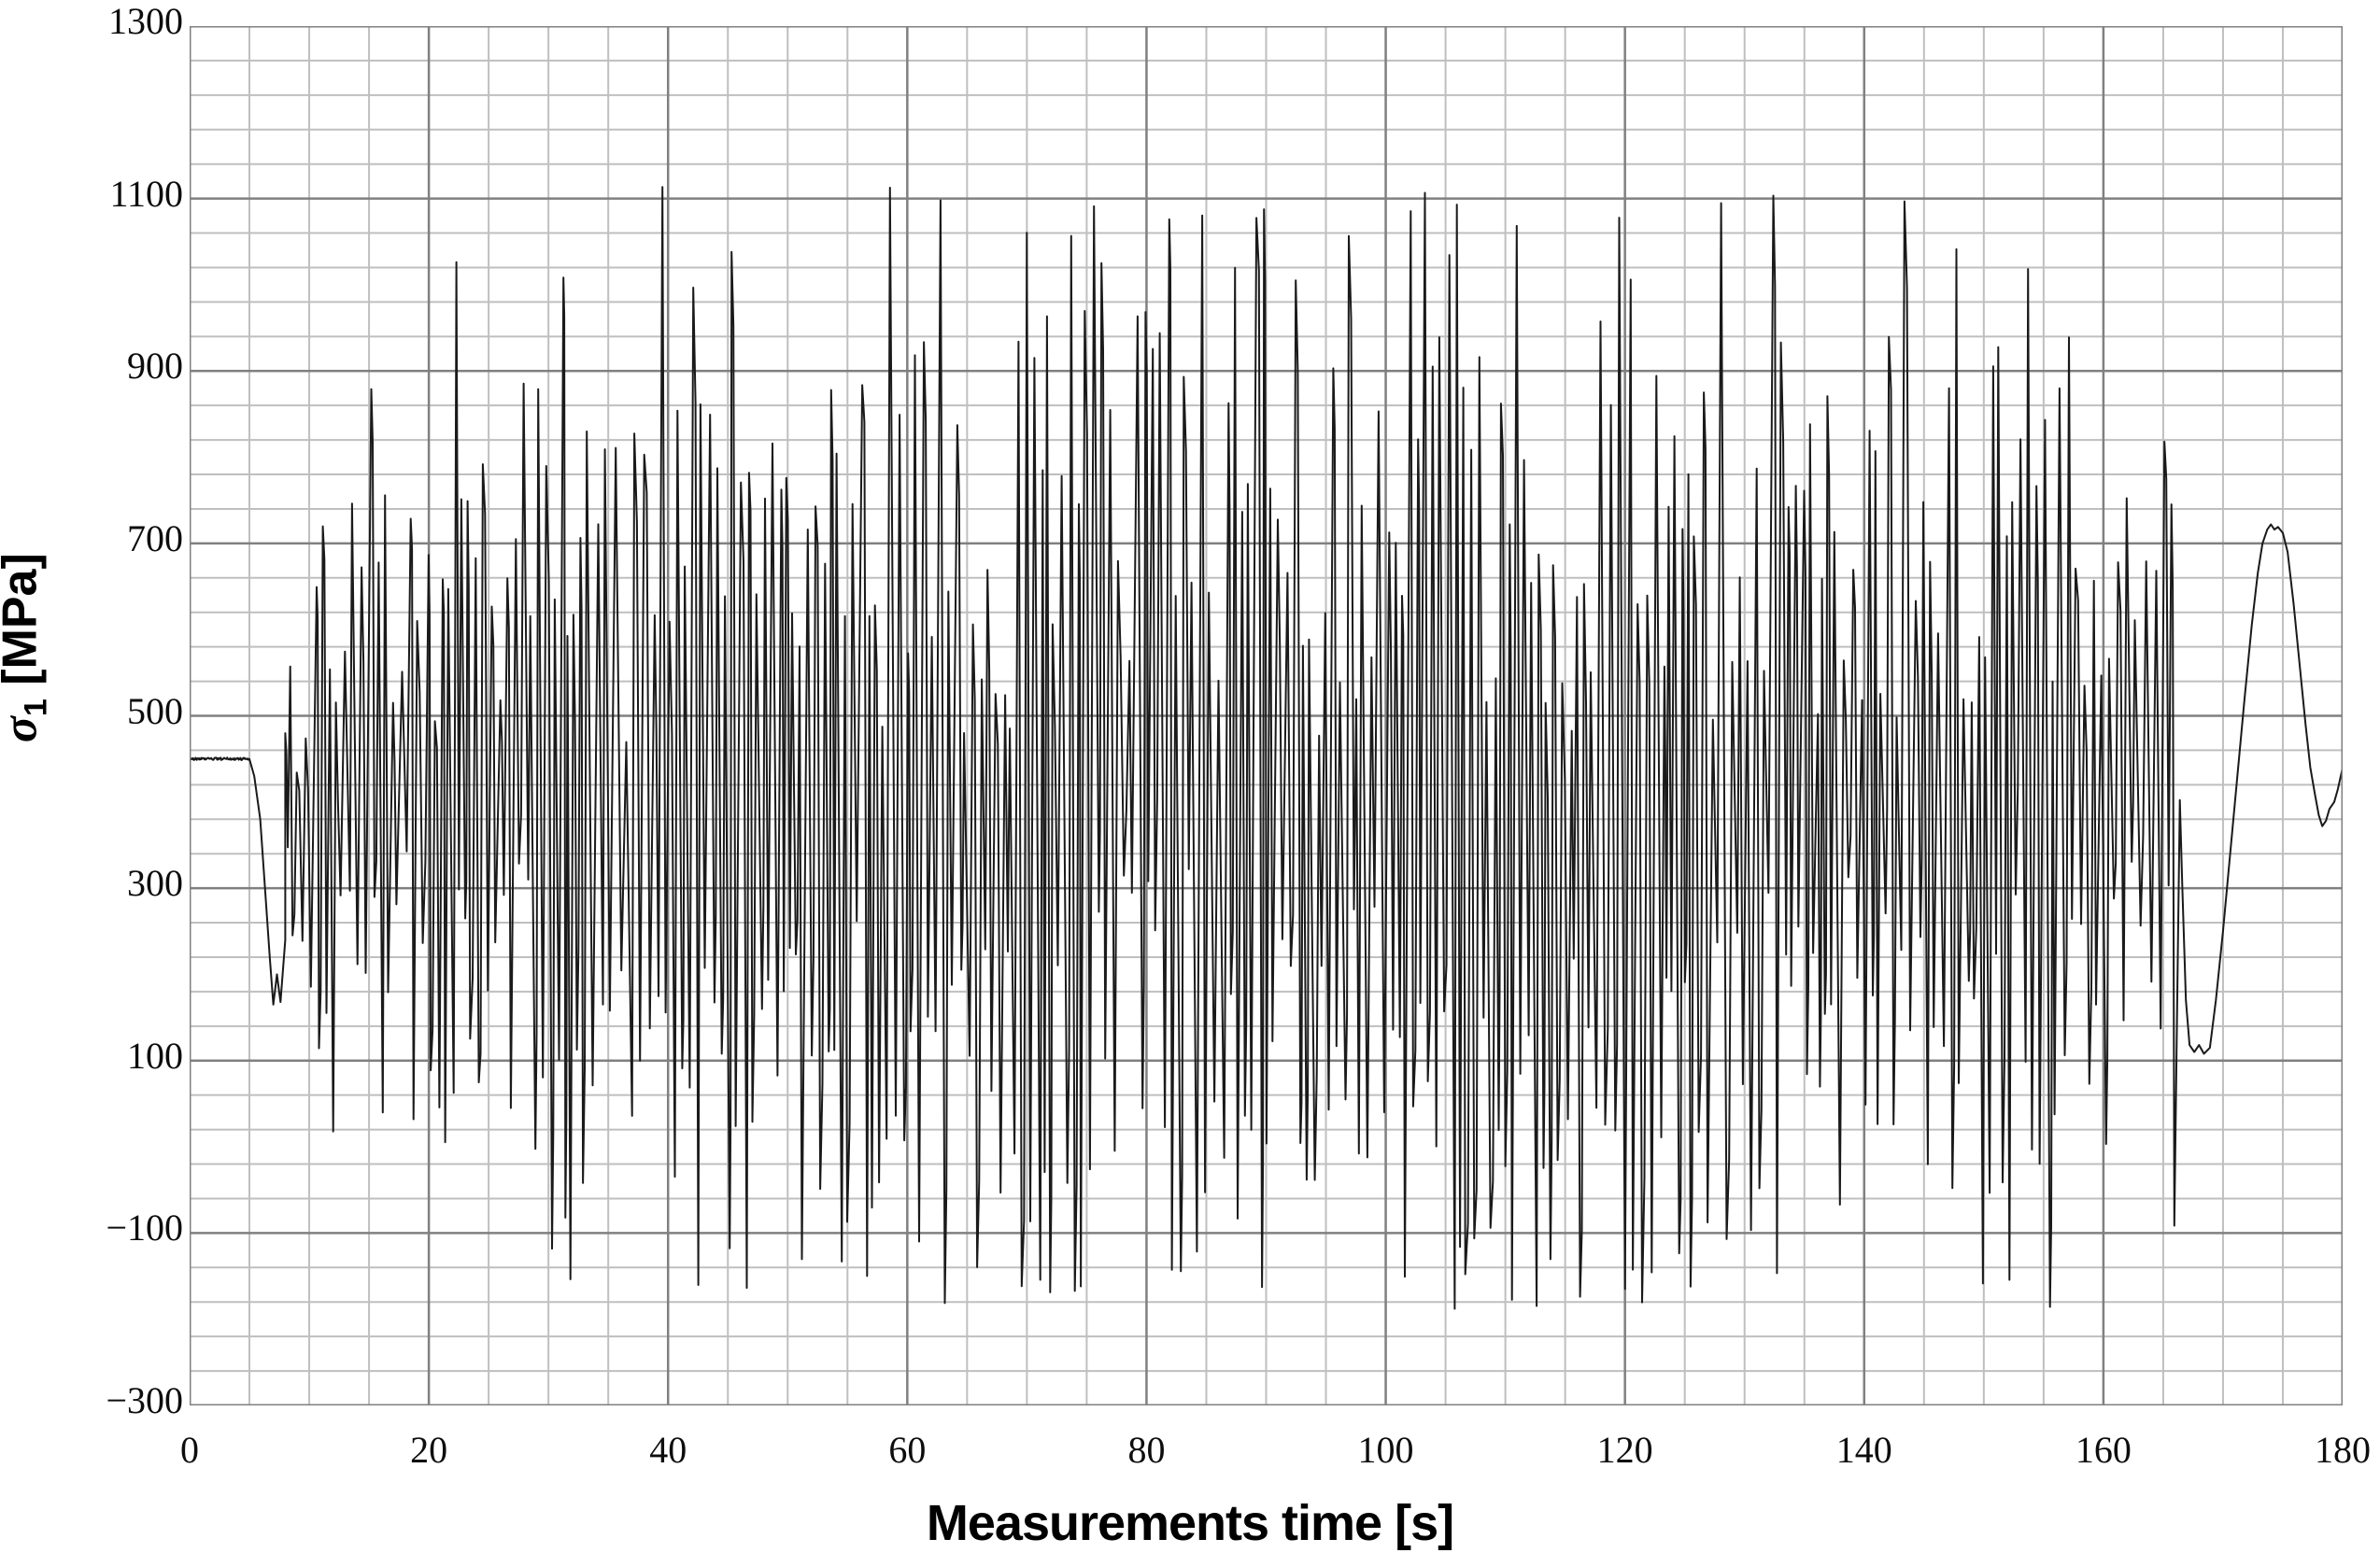 The width and height of the screenshot is (2380, 1567). I want to click on y-axis-symbol: σ, so click(23, 729).